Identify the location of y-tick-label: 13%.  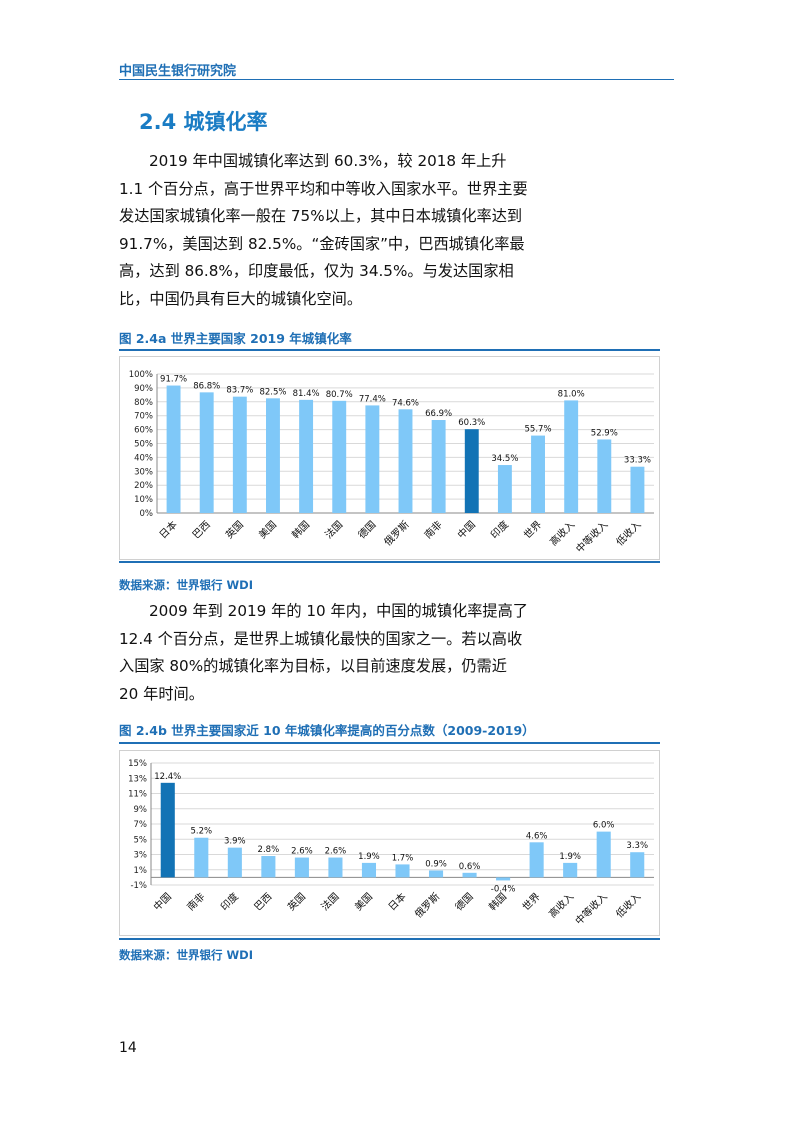
(137, 779).